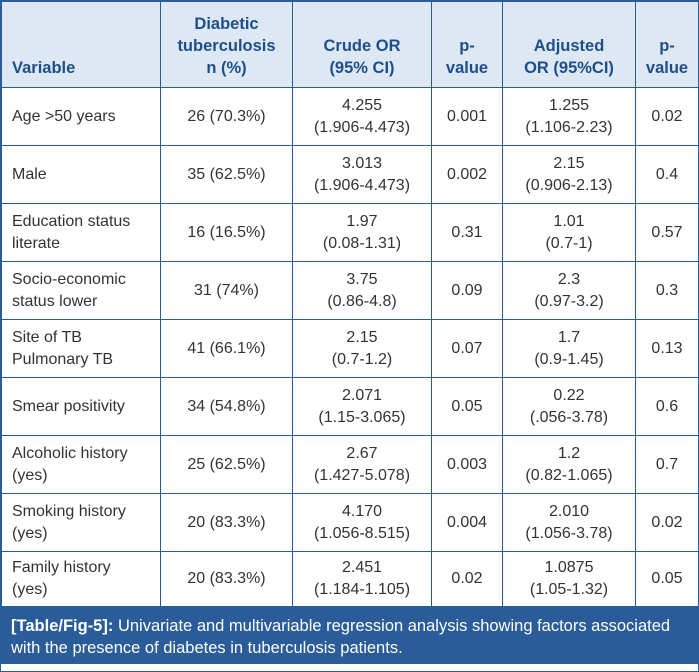 Image resolution: width=699 pixels, height=672 pixels. Describe the element at coordinates (467, 44) in the screenshot. I see `header-p-value-crude: p- value` at that location.